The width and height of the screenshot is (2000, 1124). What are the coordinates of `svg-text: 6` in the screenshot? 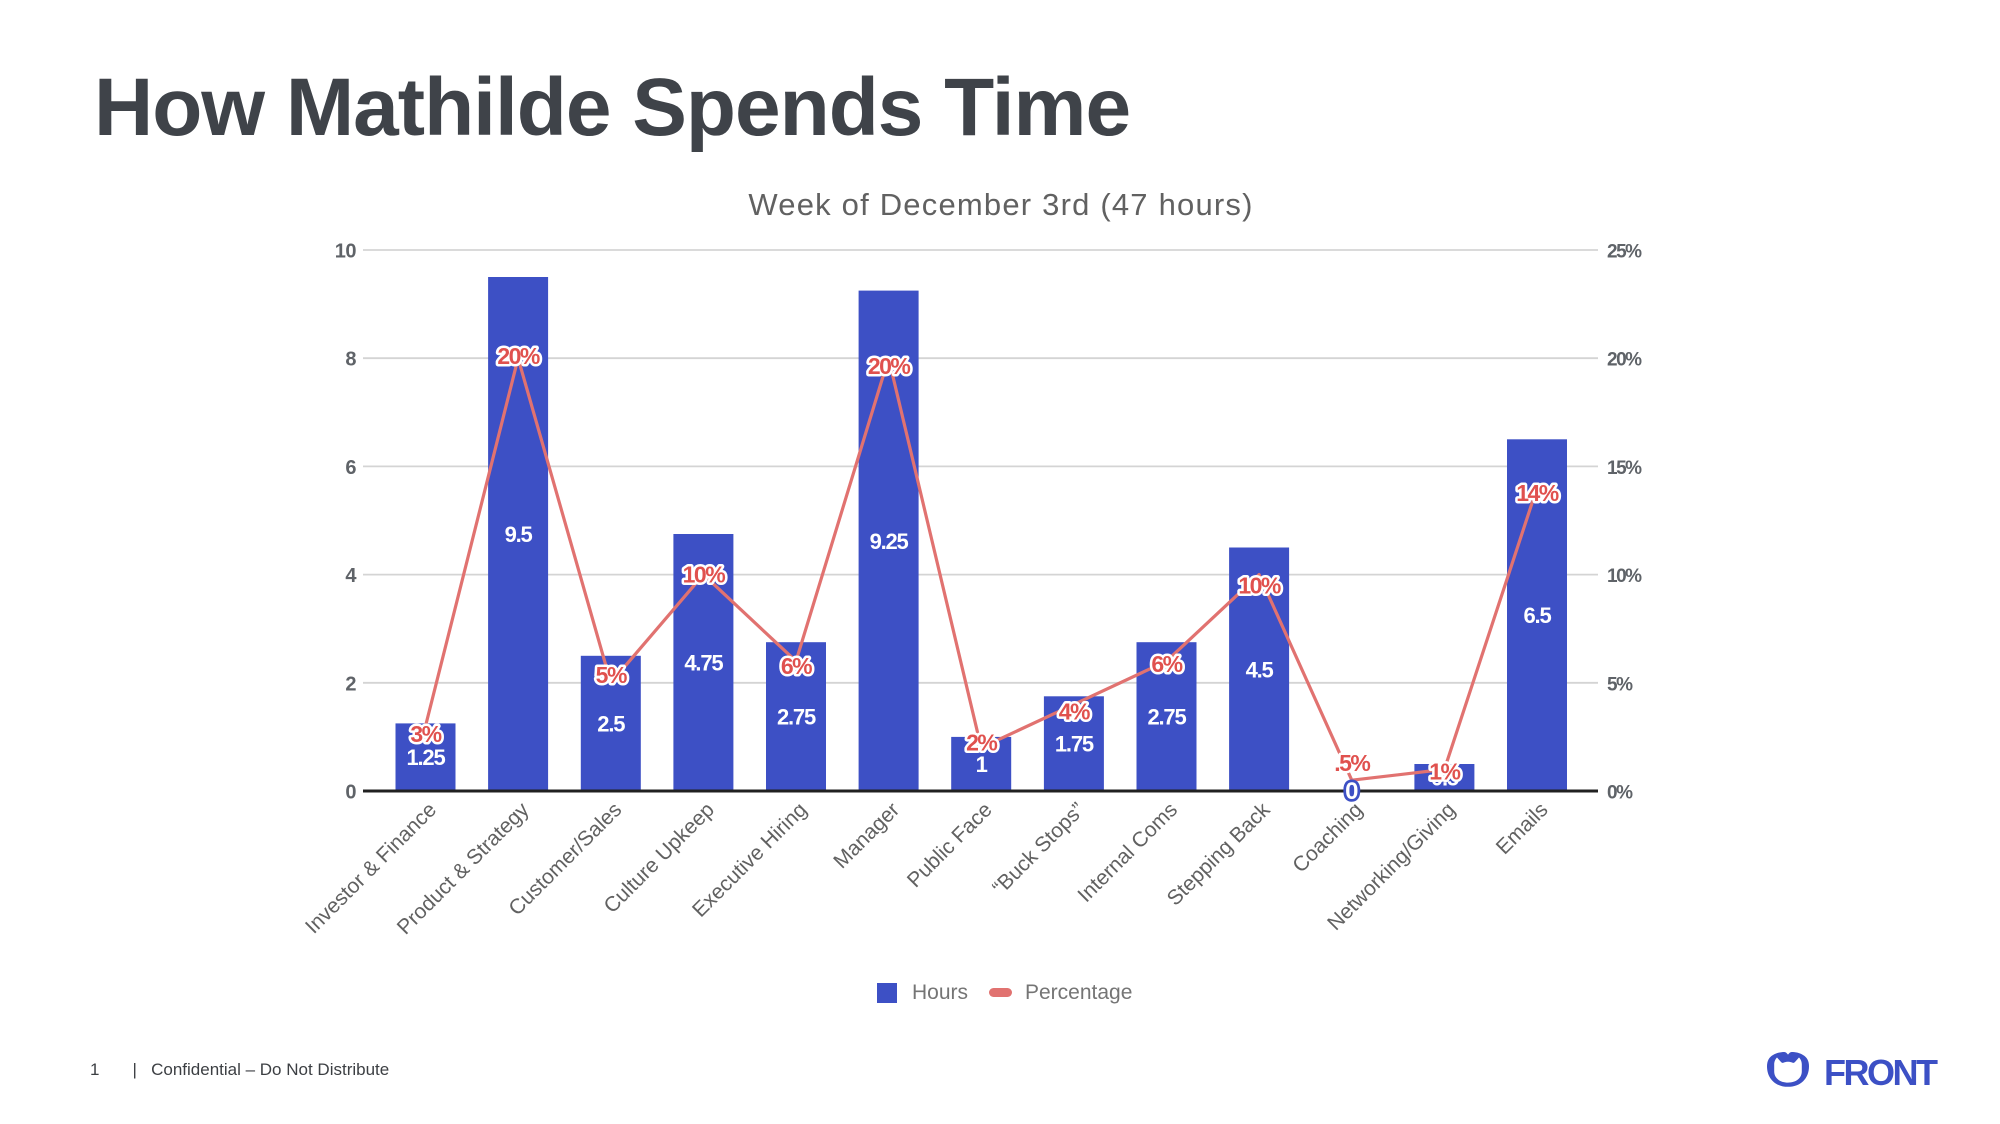 It's located at (350, 468).